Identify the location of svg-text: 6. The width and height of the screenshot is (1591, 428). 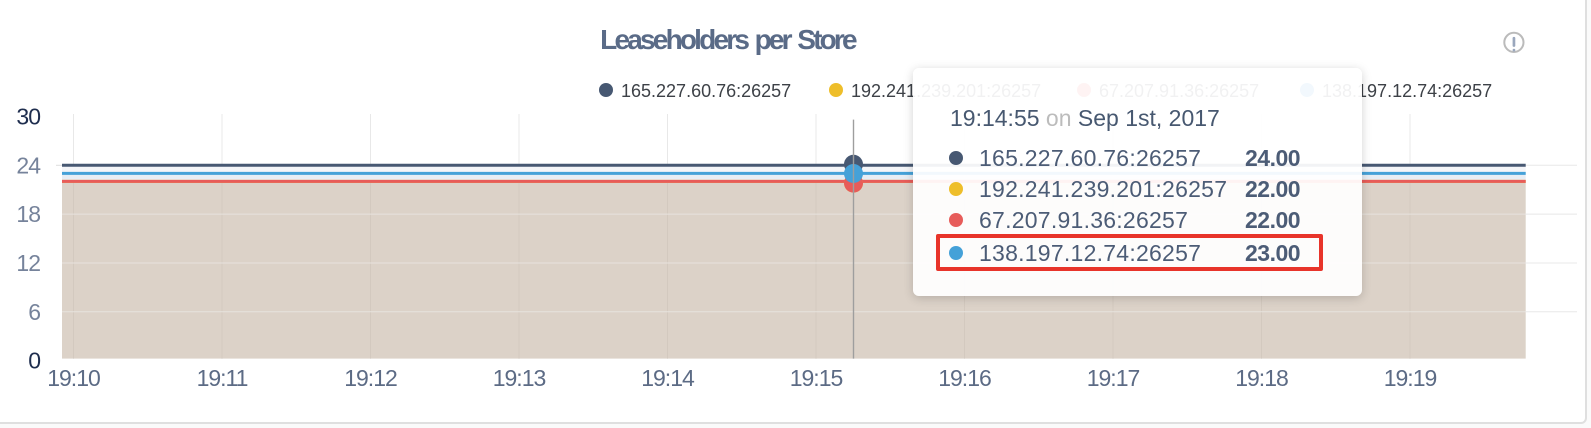
(34, 312).